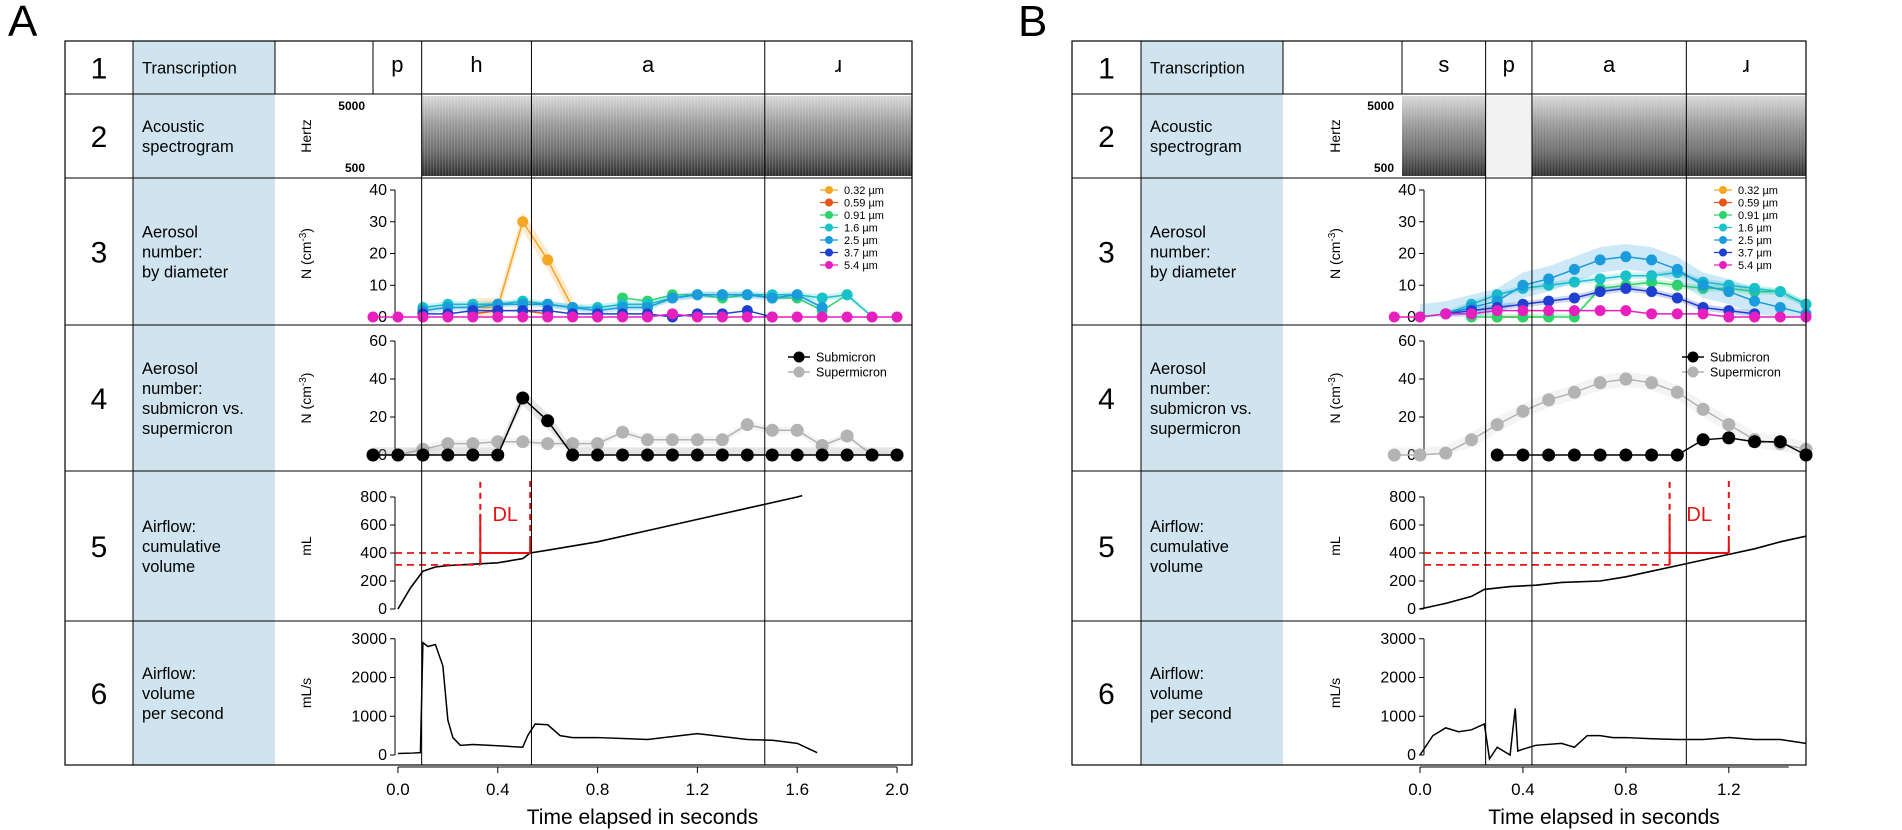 Image resolution: width=1902 pixels, height=830 pixels. Describe the element at coordinates (1758, 204) in the screenshot. I see `legend-label: 0.59 µm` at that location.